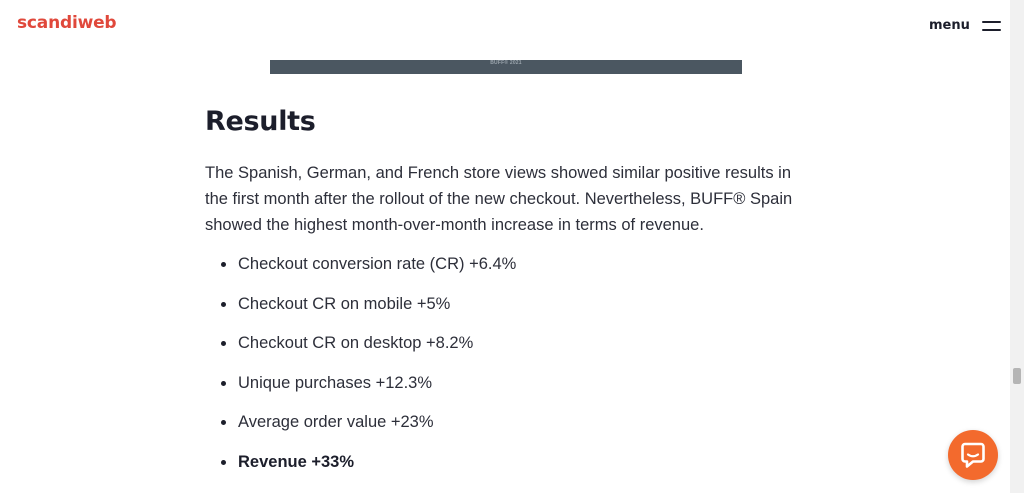 Image resolution: width=1024 pixels, height=493 pixels. I want to click on article-image: BUFF® 2021, so click(506, 67).